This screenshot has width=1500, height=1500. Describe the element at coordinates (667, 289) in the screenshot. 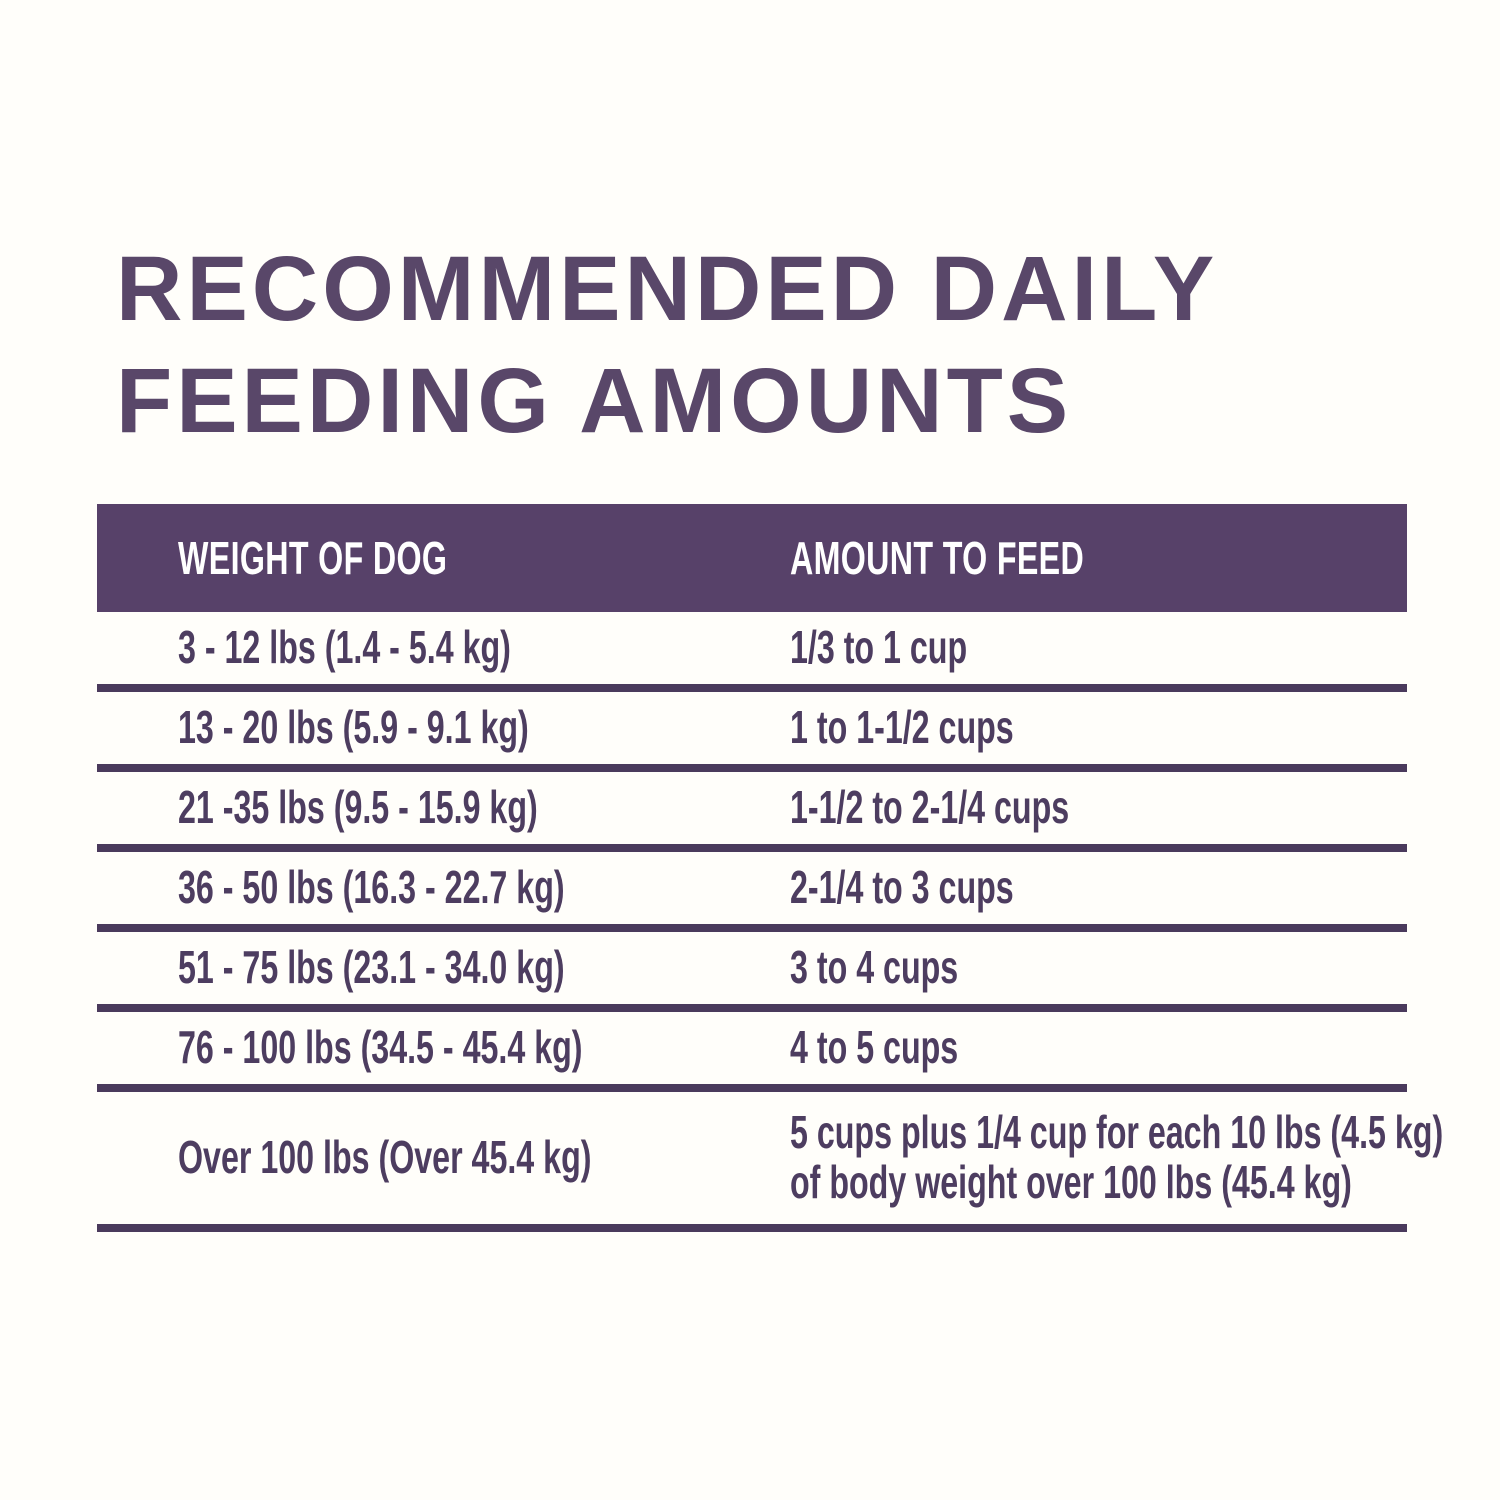

I see `page-title-line1: RECOMMENDED DAILY` at that location.